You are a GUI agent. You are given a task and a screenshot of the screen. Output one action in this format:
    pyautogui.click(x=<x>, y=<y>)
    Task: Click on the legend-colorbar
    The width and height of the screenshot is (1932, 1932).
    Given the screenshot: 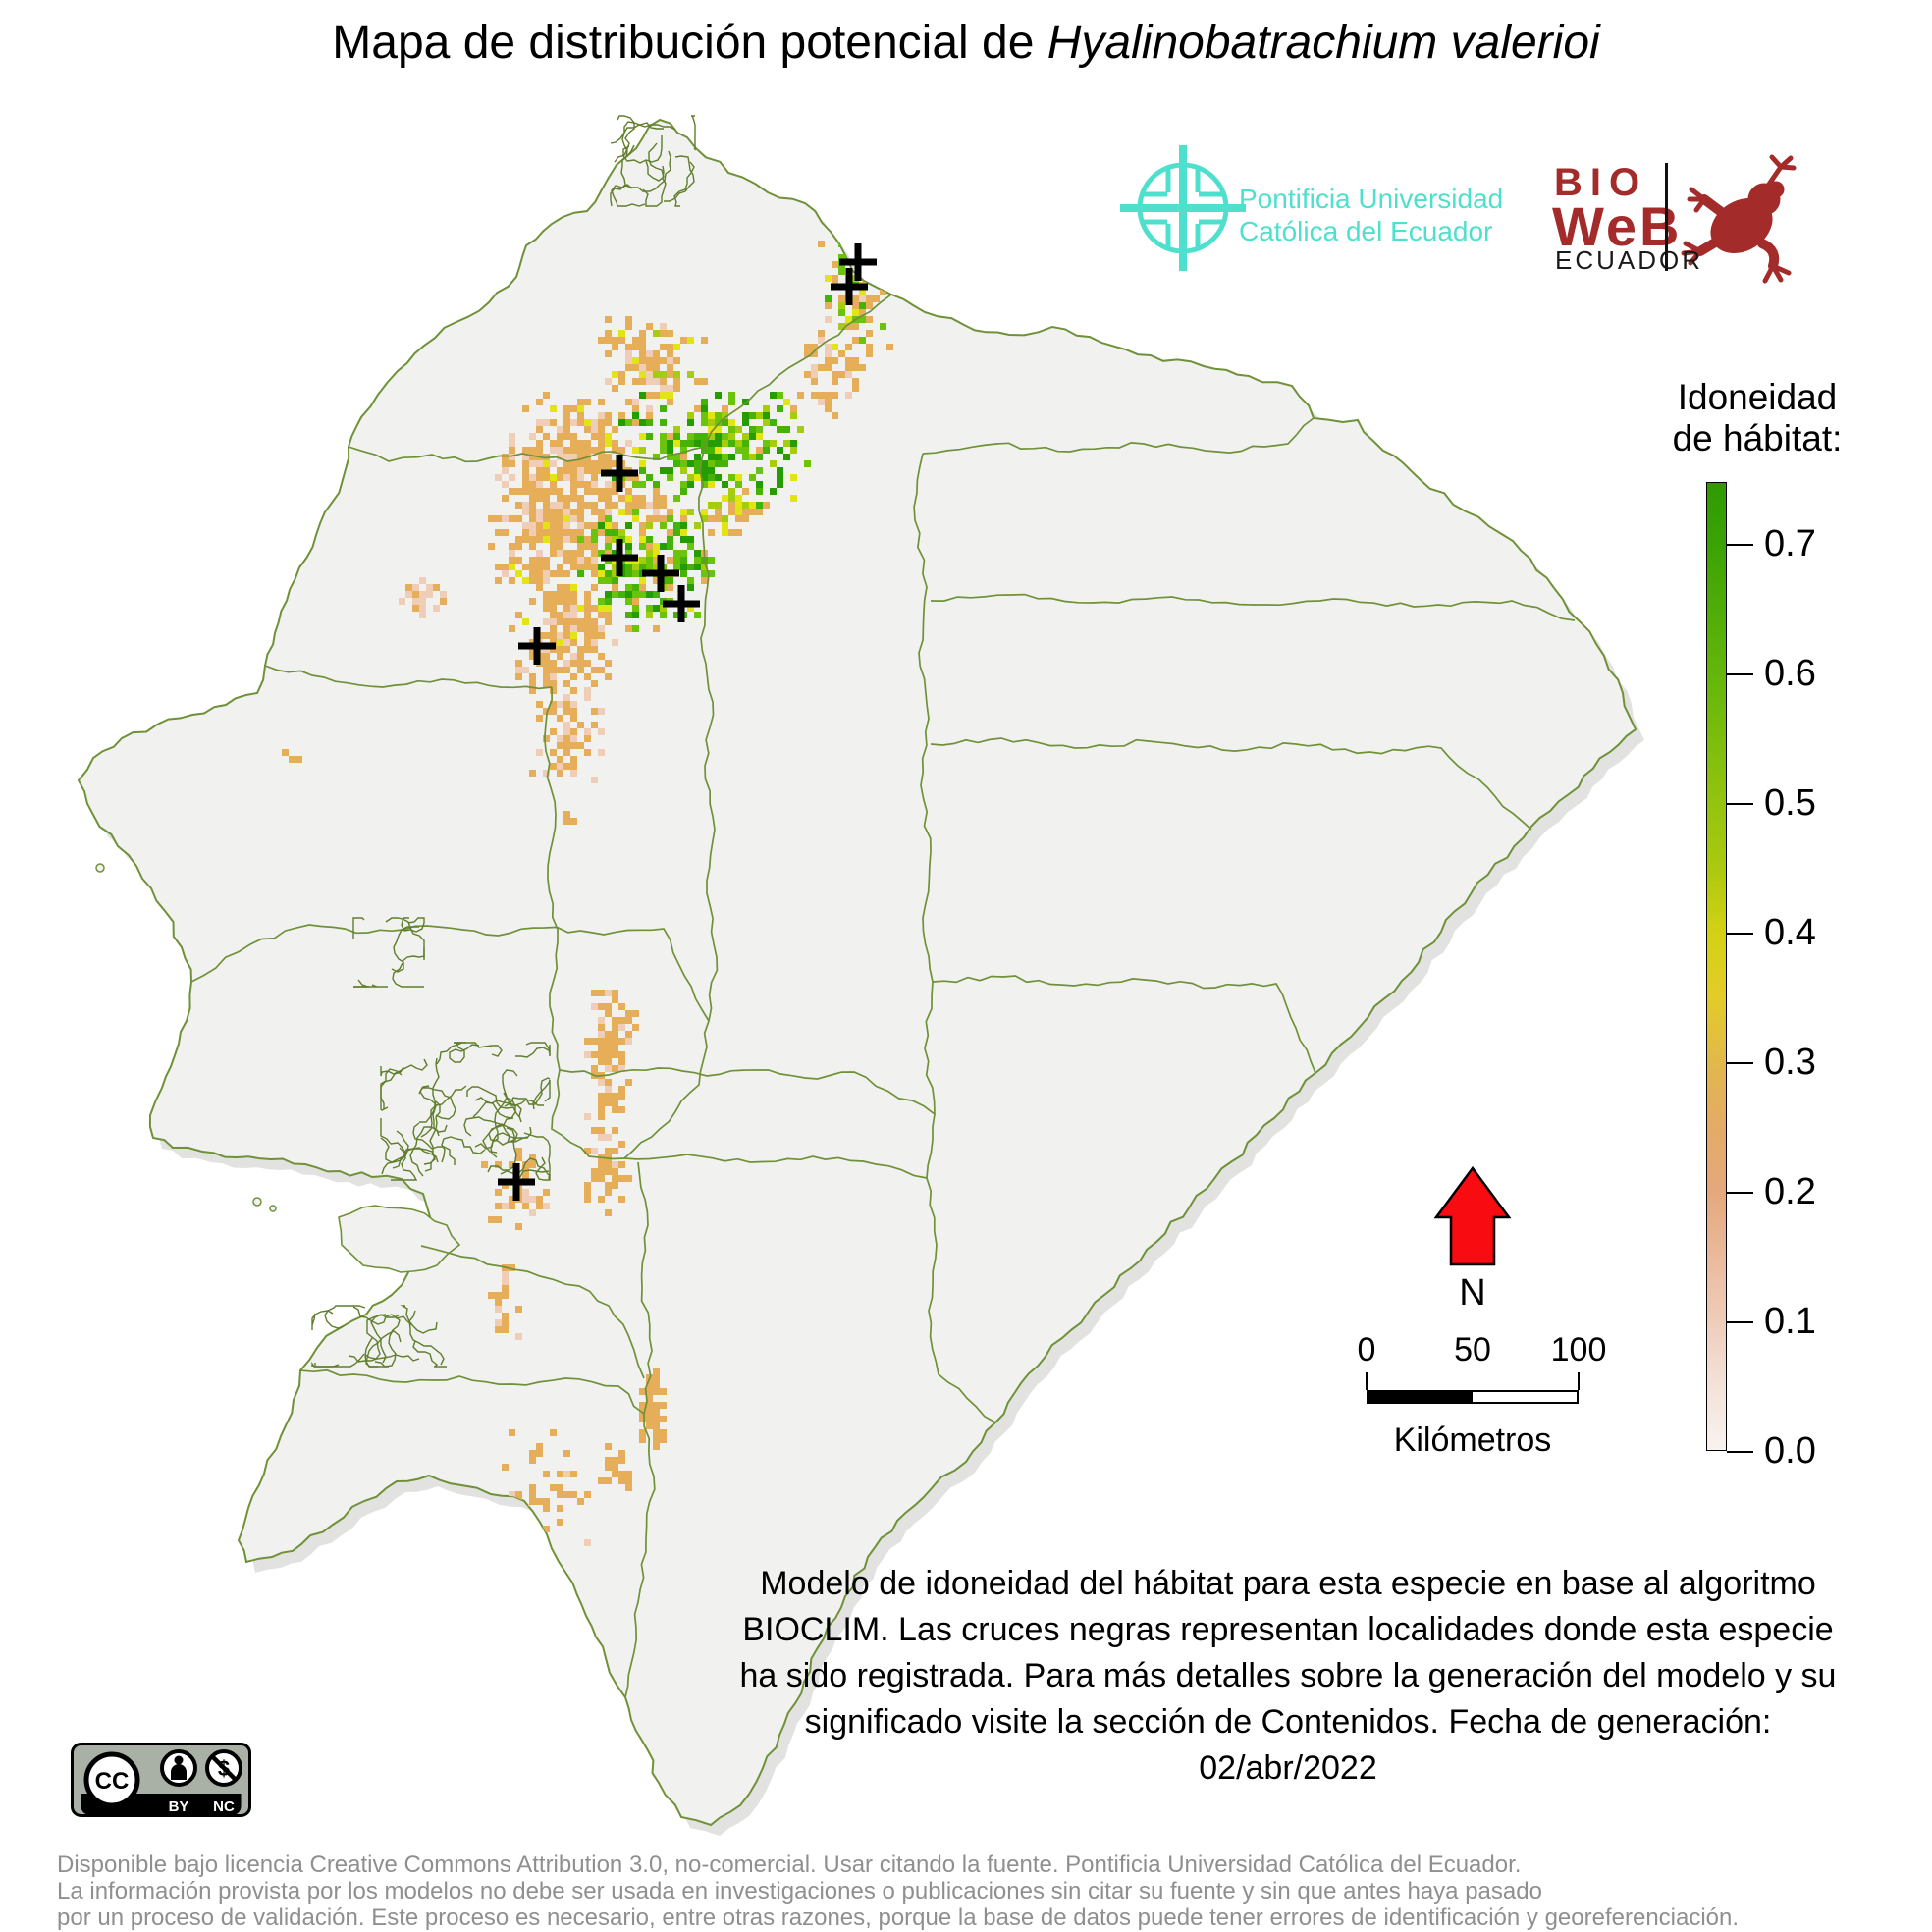 What is the action you would take?
    pyautogui.click(x=1716, y=966)
    